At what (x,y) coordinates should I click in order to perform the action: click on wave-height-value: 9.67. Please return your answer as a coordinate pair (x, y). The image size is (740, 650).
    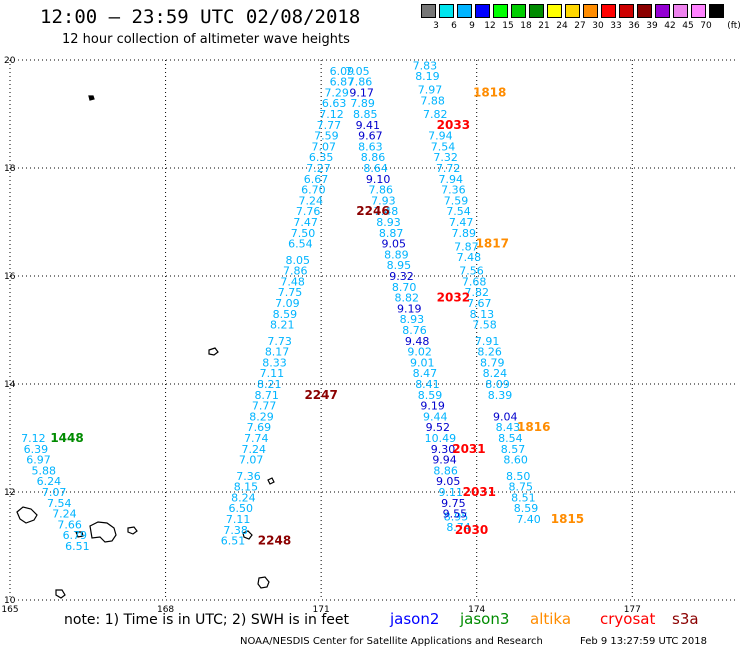
    Looking at the image, I should click on (370, 136).